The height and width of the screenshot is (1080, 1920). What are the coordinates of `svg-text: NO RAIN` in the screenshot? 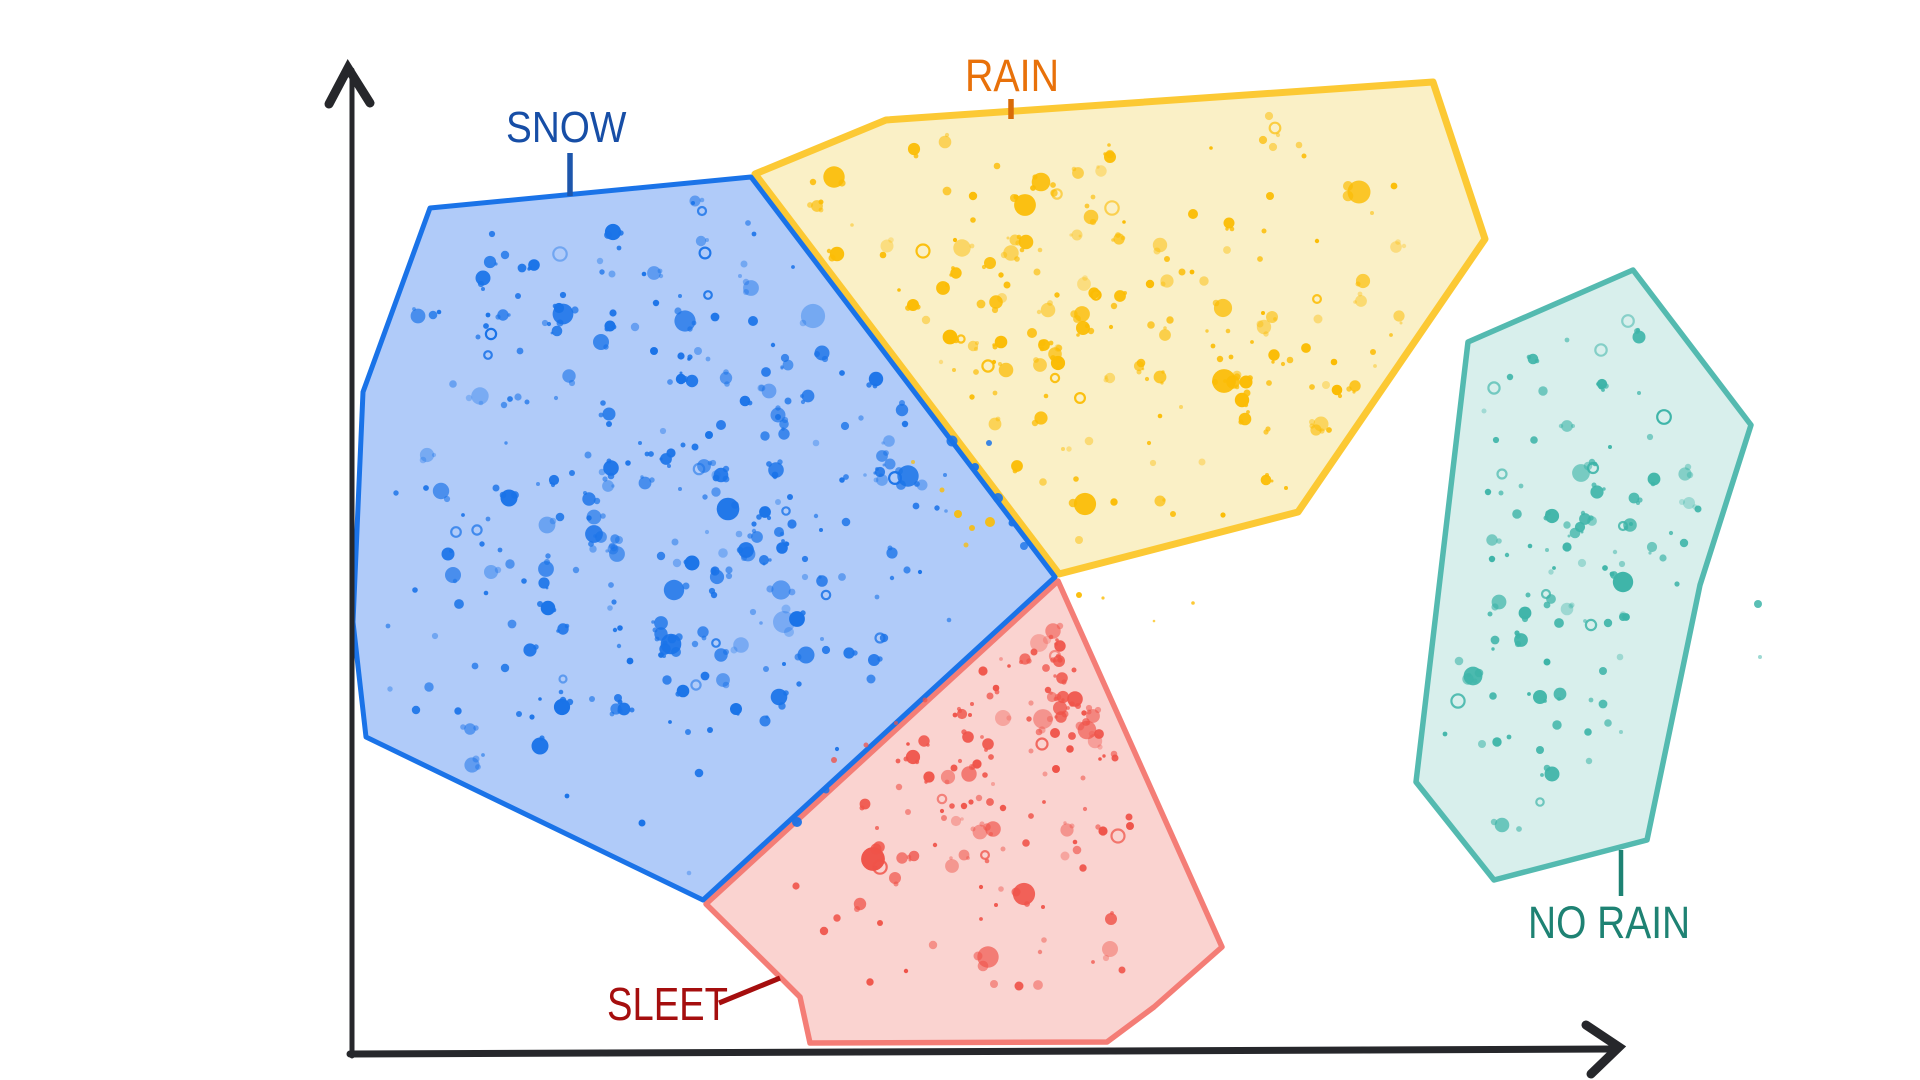 It's located at (1609, 922).